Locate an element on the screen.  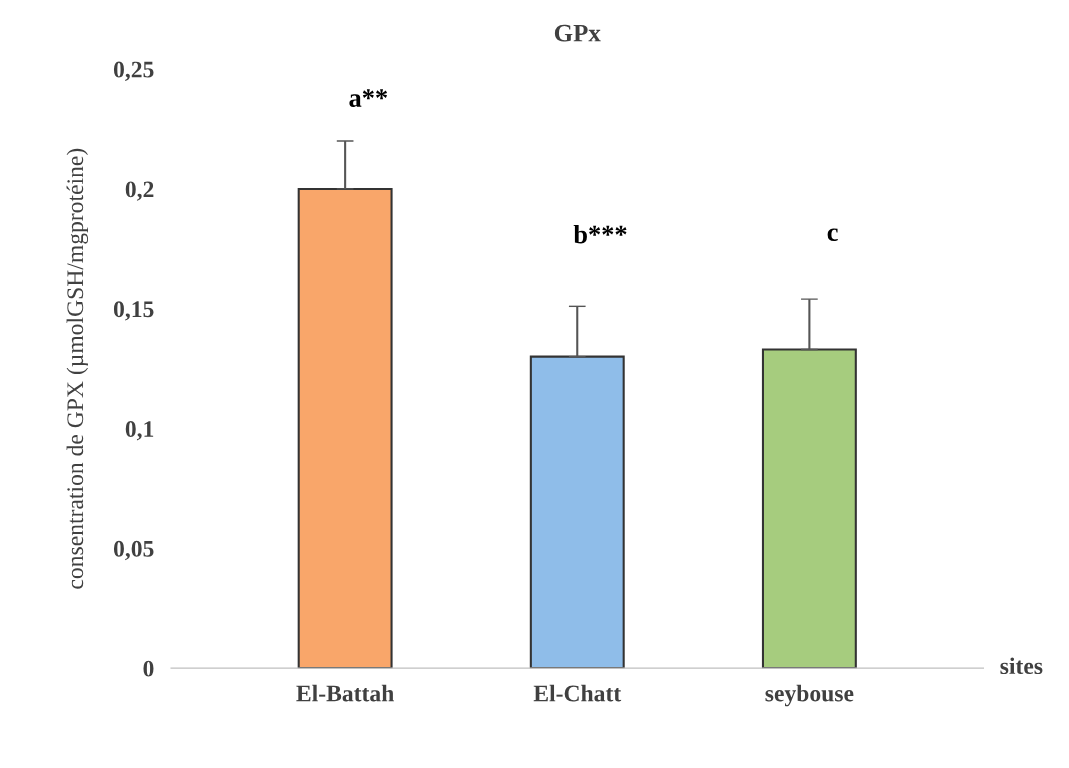
y-axis-title: consentration de GPX (µmolGSH/mgprotéine) is located at coordinates (77, 368).